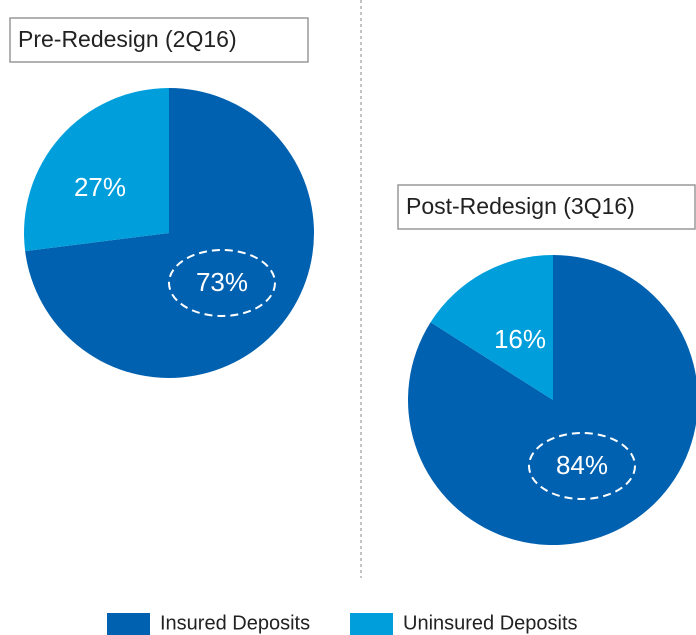 Image resolution: width=696 pixels, height=635 pixels. I want to click on value-label: 84%, so click(582, 465).